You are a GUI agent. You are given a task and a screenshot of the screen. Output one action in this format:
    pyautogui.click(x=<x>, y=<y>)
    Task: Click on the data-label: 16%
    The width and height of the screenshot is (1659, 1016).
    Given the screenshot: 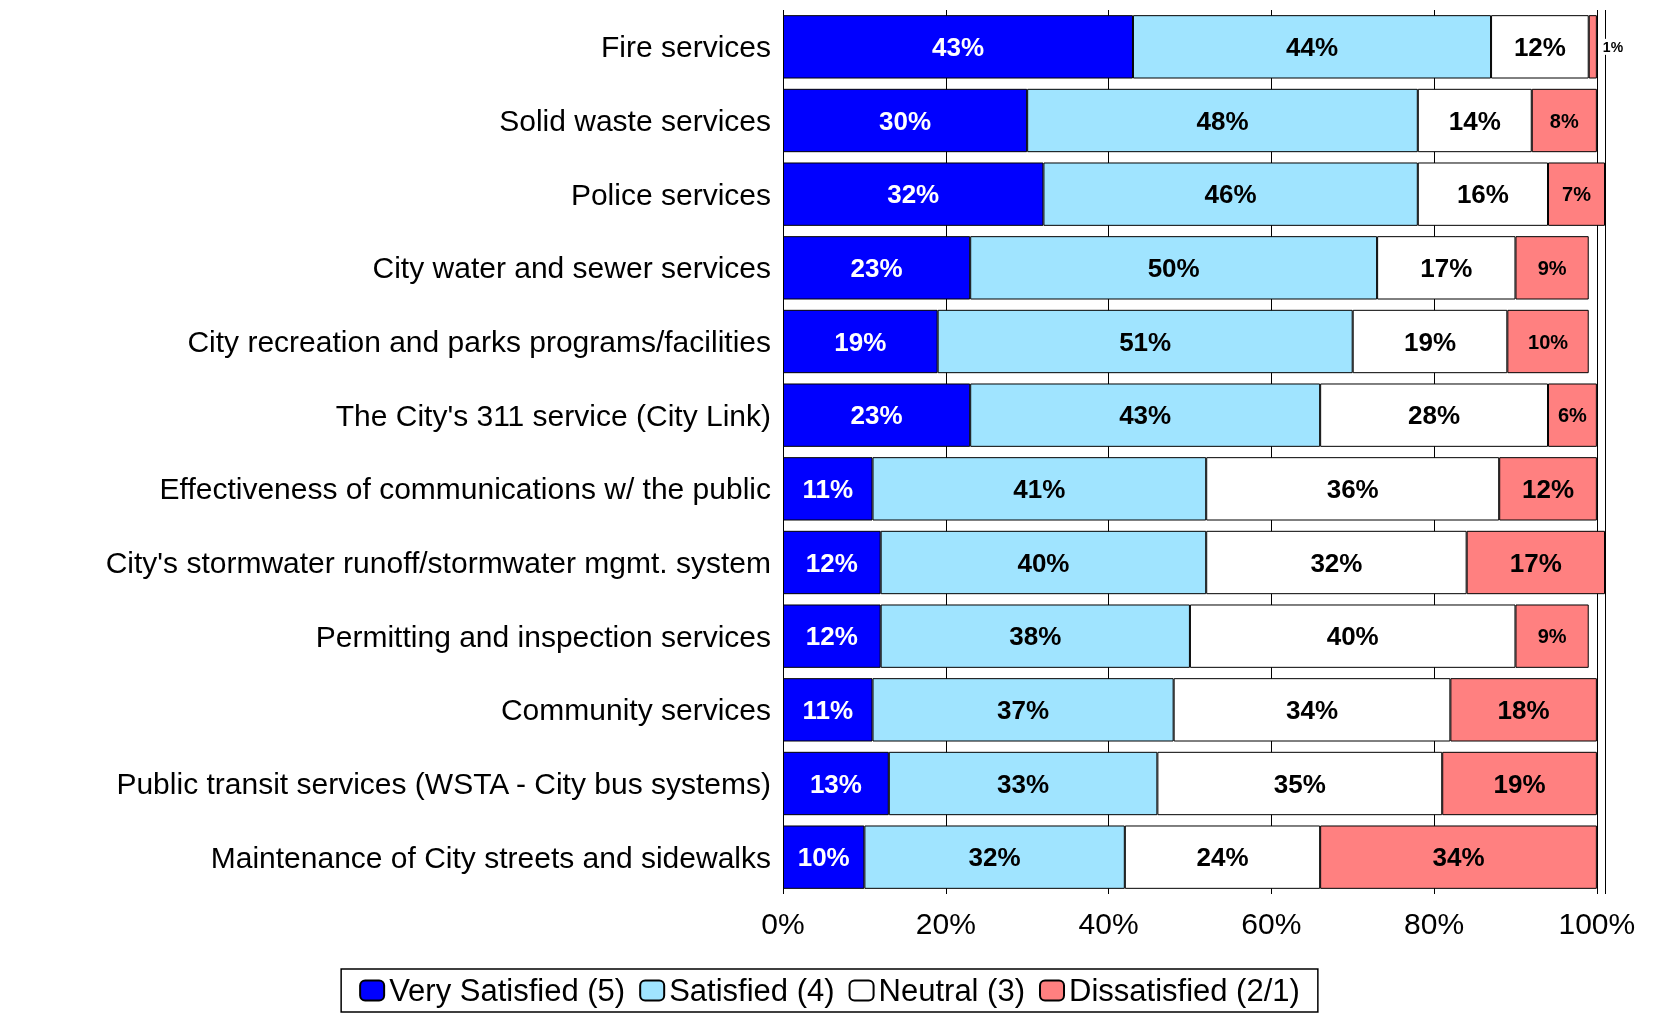 What is the action you would take?
    pyautogui.click(x=1482, y=194)
    